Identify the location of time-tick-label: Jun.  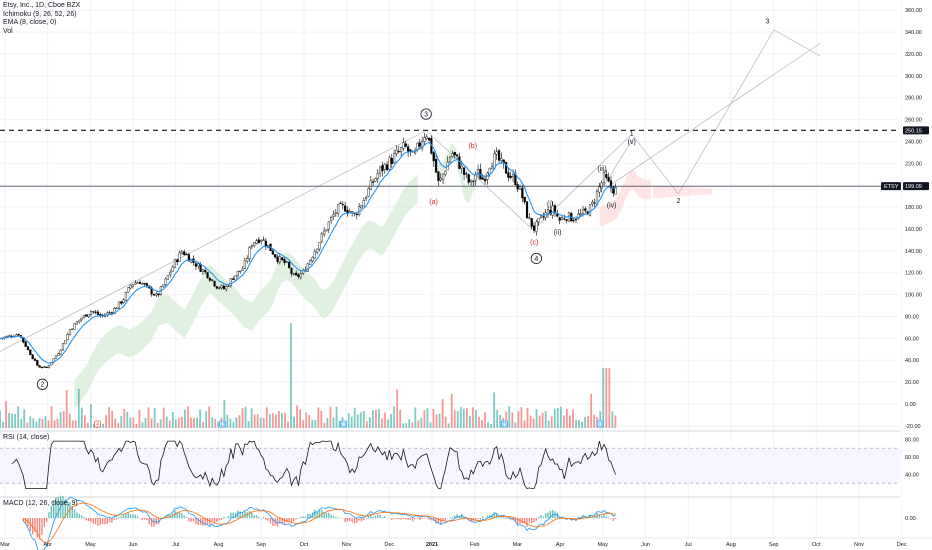
(645, 545).